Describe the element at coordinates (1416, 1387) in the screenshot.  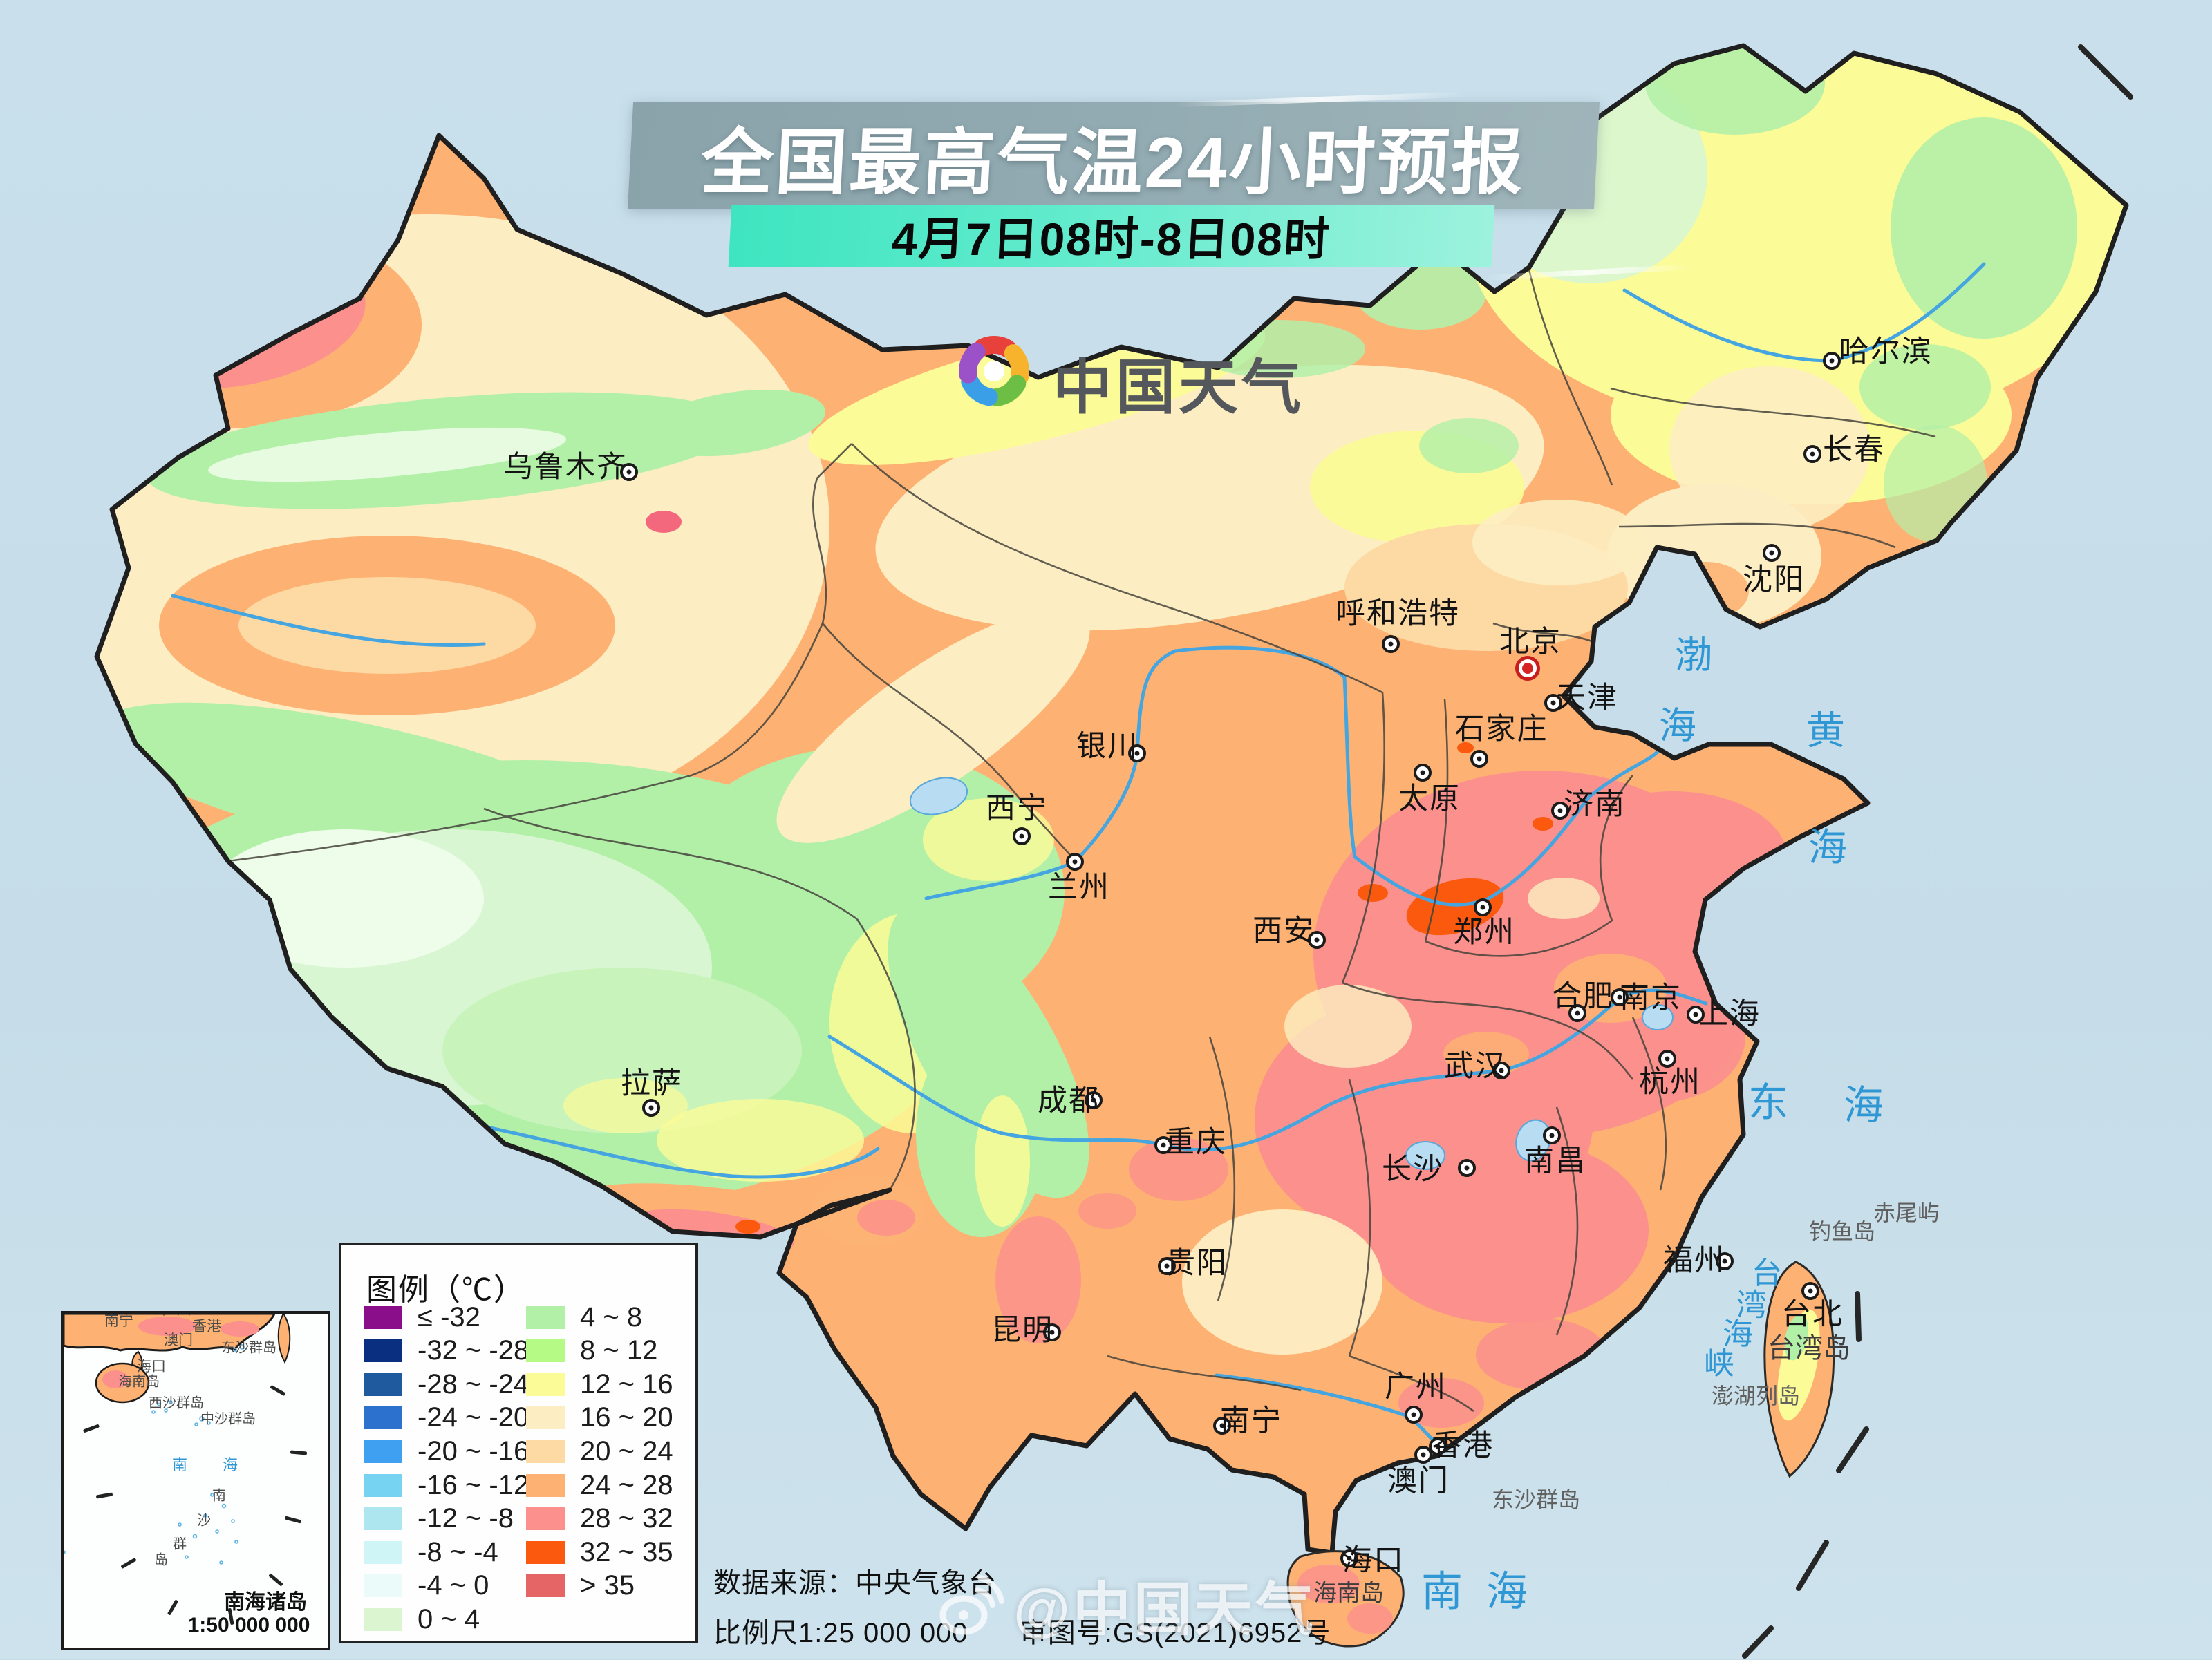
I see `city-label-广州: 广州` at that location.